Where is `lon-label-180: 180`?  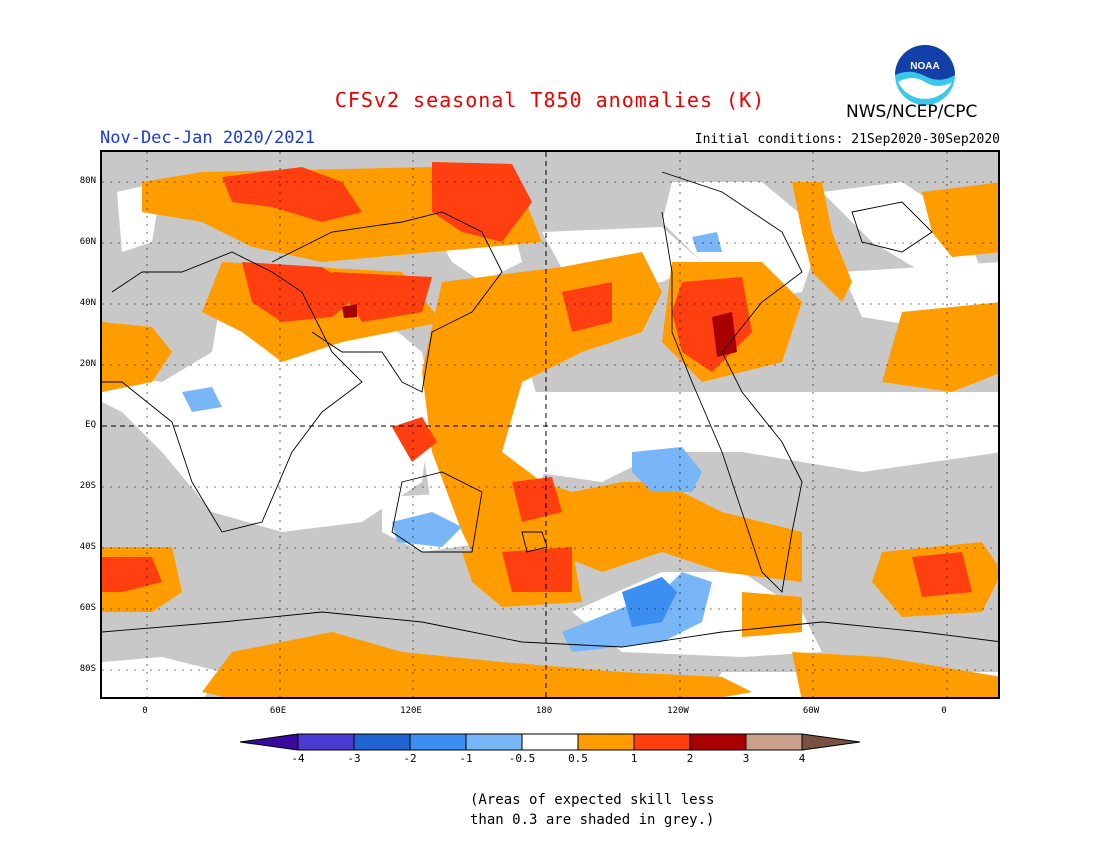 lon-label-180: 180 is located at coordinates (544, 711).